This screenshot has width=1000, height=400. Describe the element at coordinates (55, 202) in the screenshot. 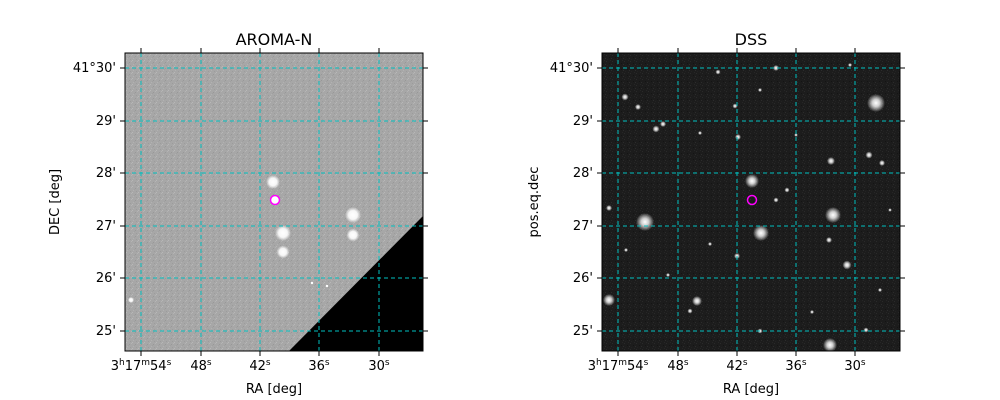

I see `y-axis-label: DEC [deg]` at that location.